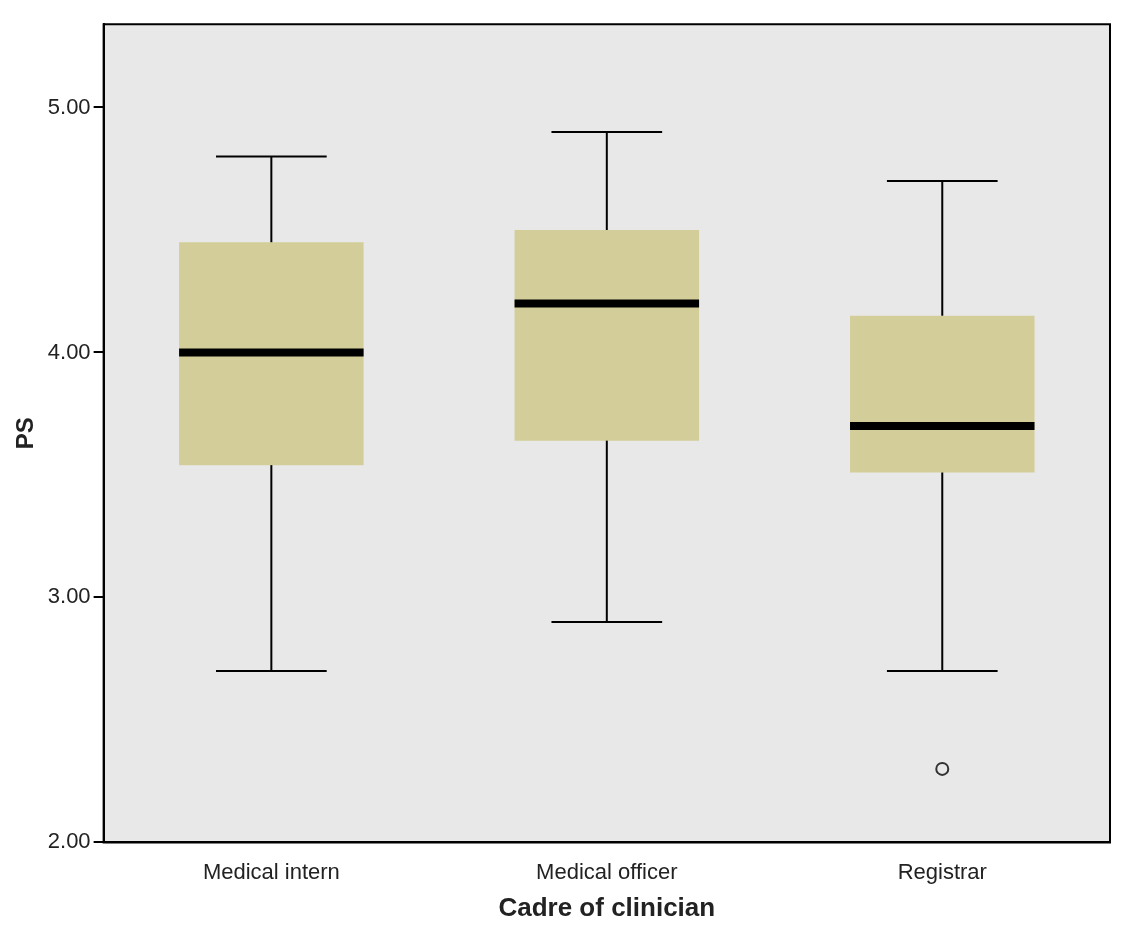  Describe the element at coordinates (607, 871) in the screenshot. I see `x-tick-label: Medical officer` at that location.